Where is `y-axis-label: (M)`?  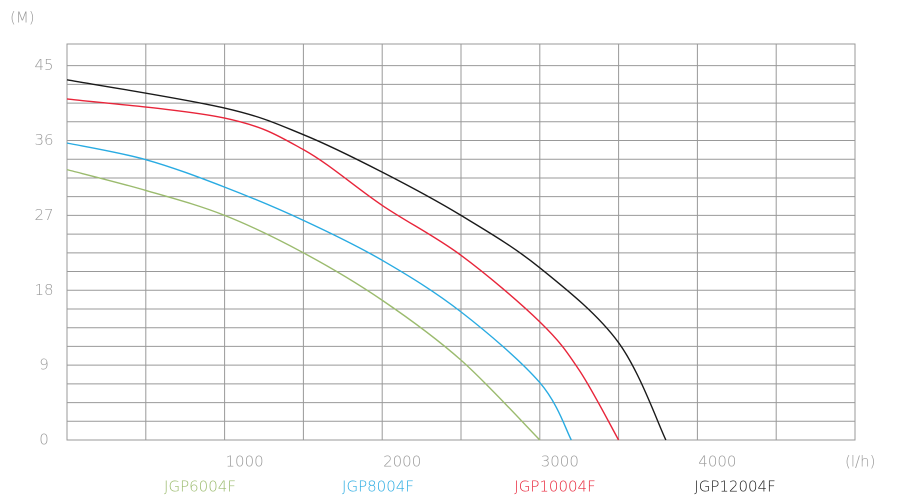
y-axis-label: (M) is located at coordinates (22, 18).